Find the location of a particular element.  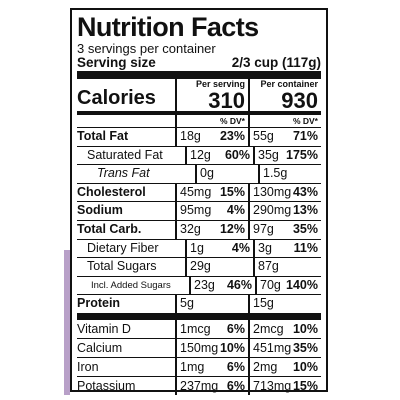

nutrient-name: Saturated Fat is located at coordinates (125, 154).